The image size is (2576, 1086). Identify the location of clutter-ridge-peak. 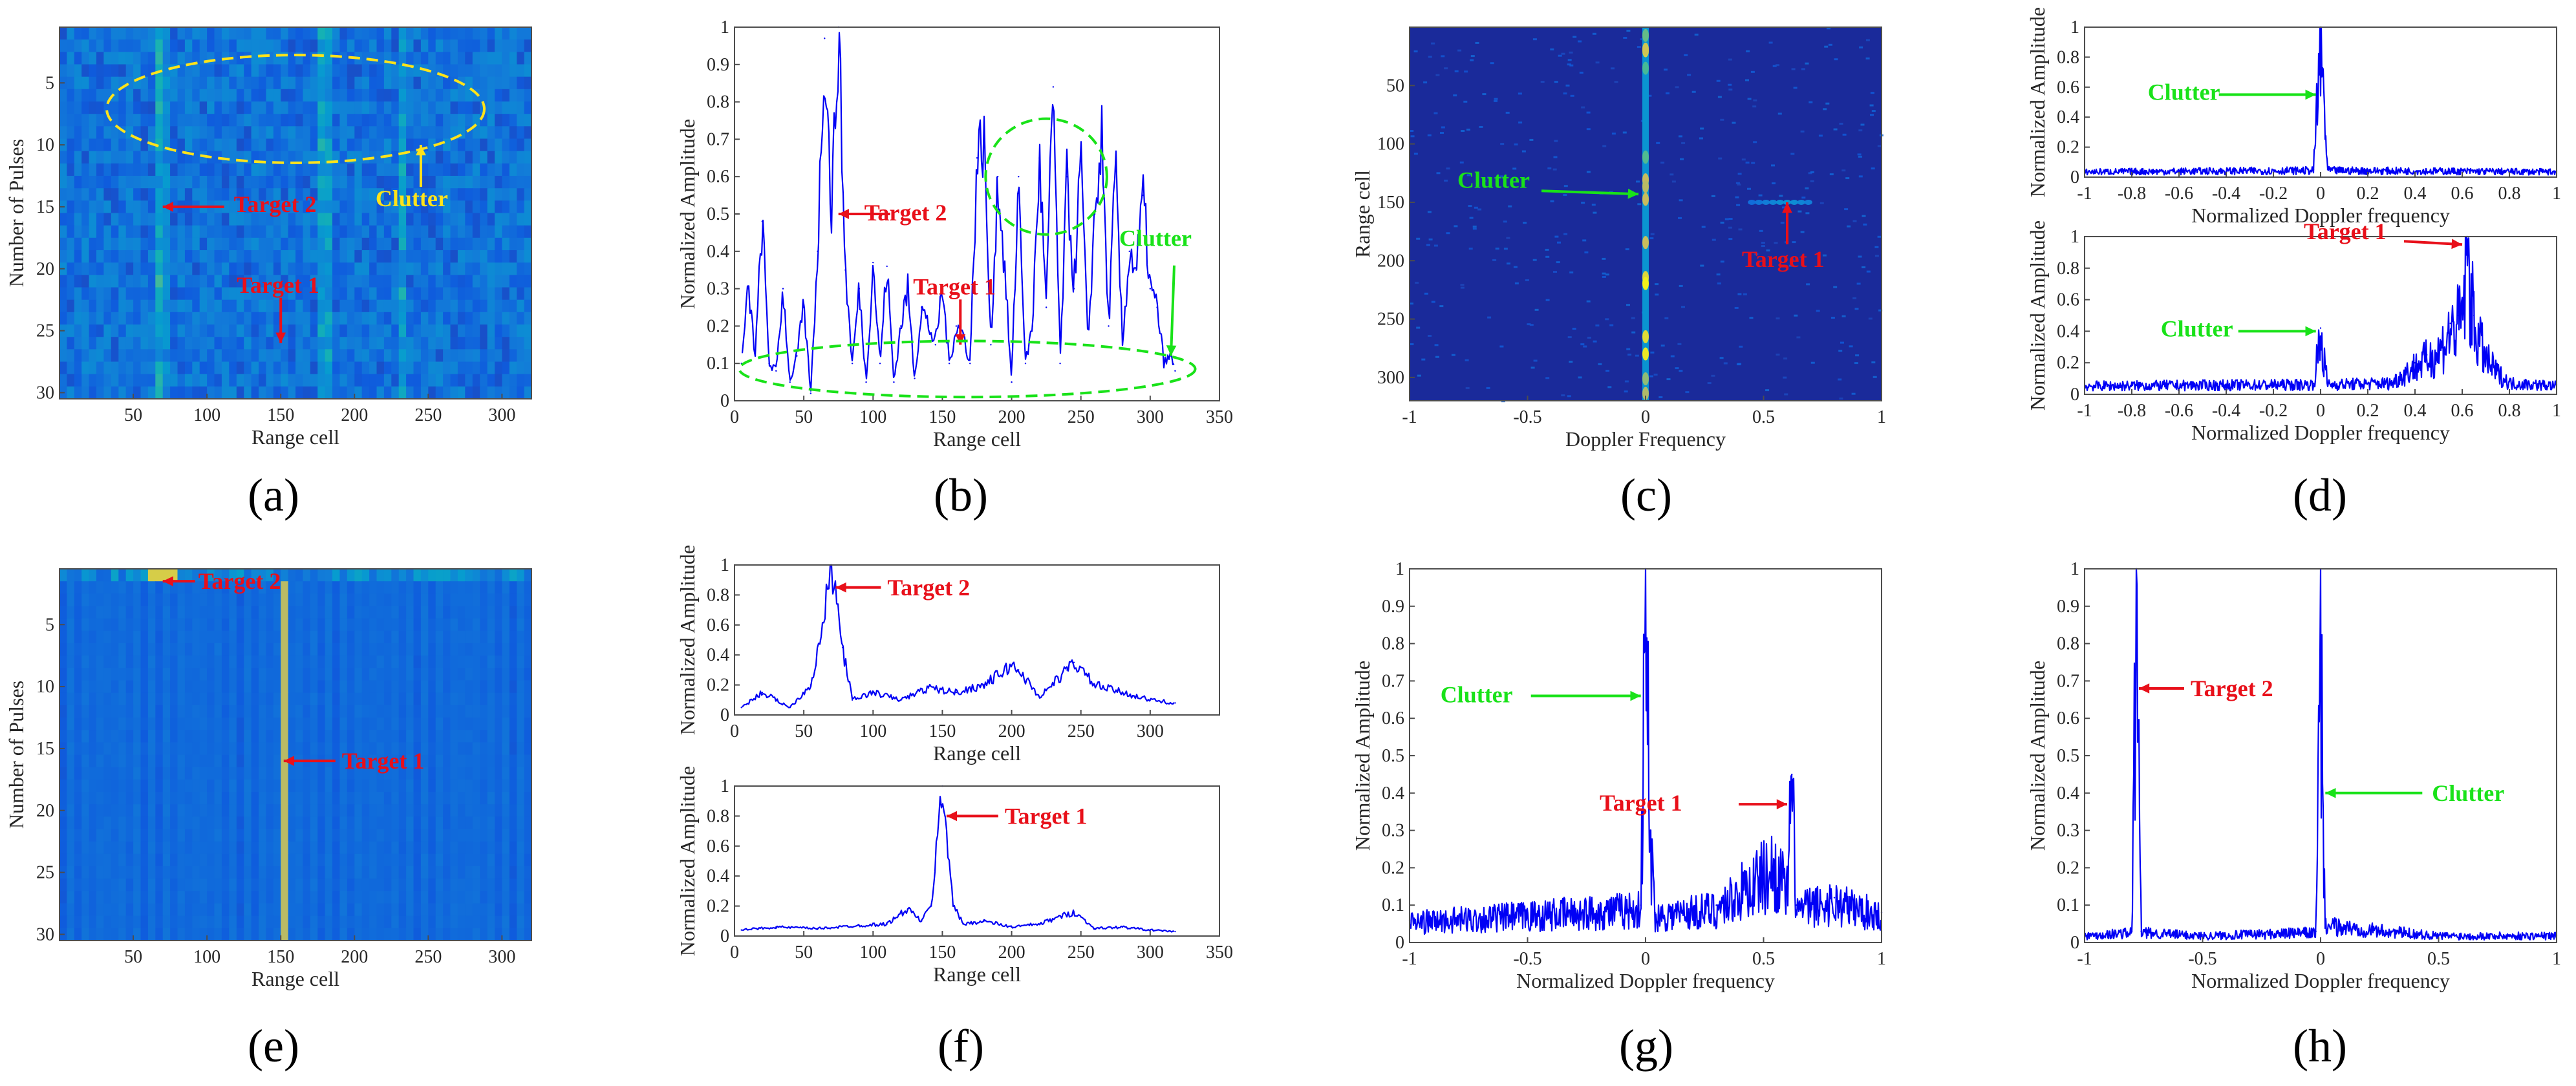
(1645, 68).